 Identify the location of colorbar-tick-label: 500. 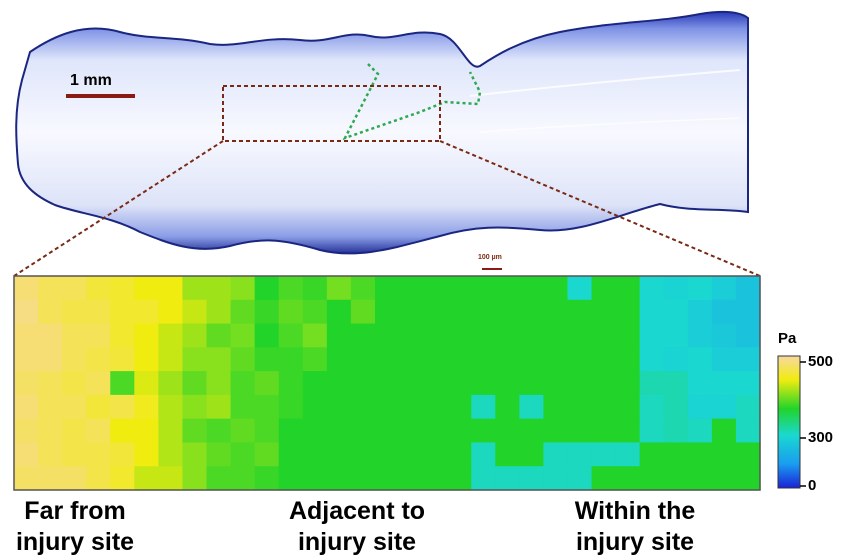
(821, 361).